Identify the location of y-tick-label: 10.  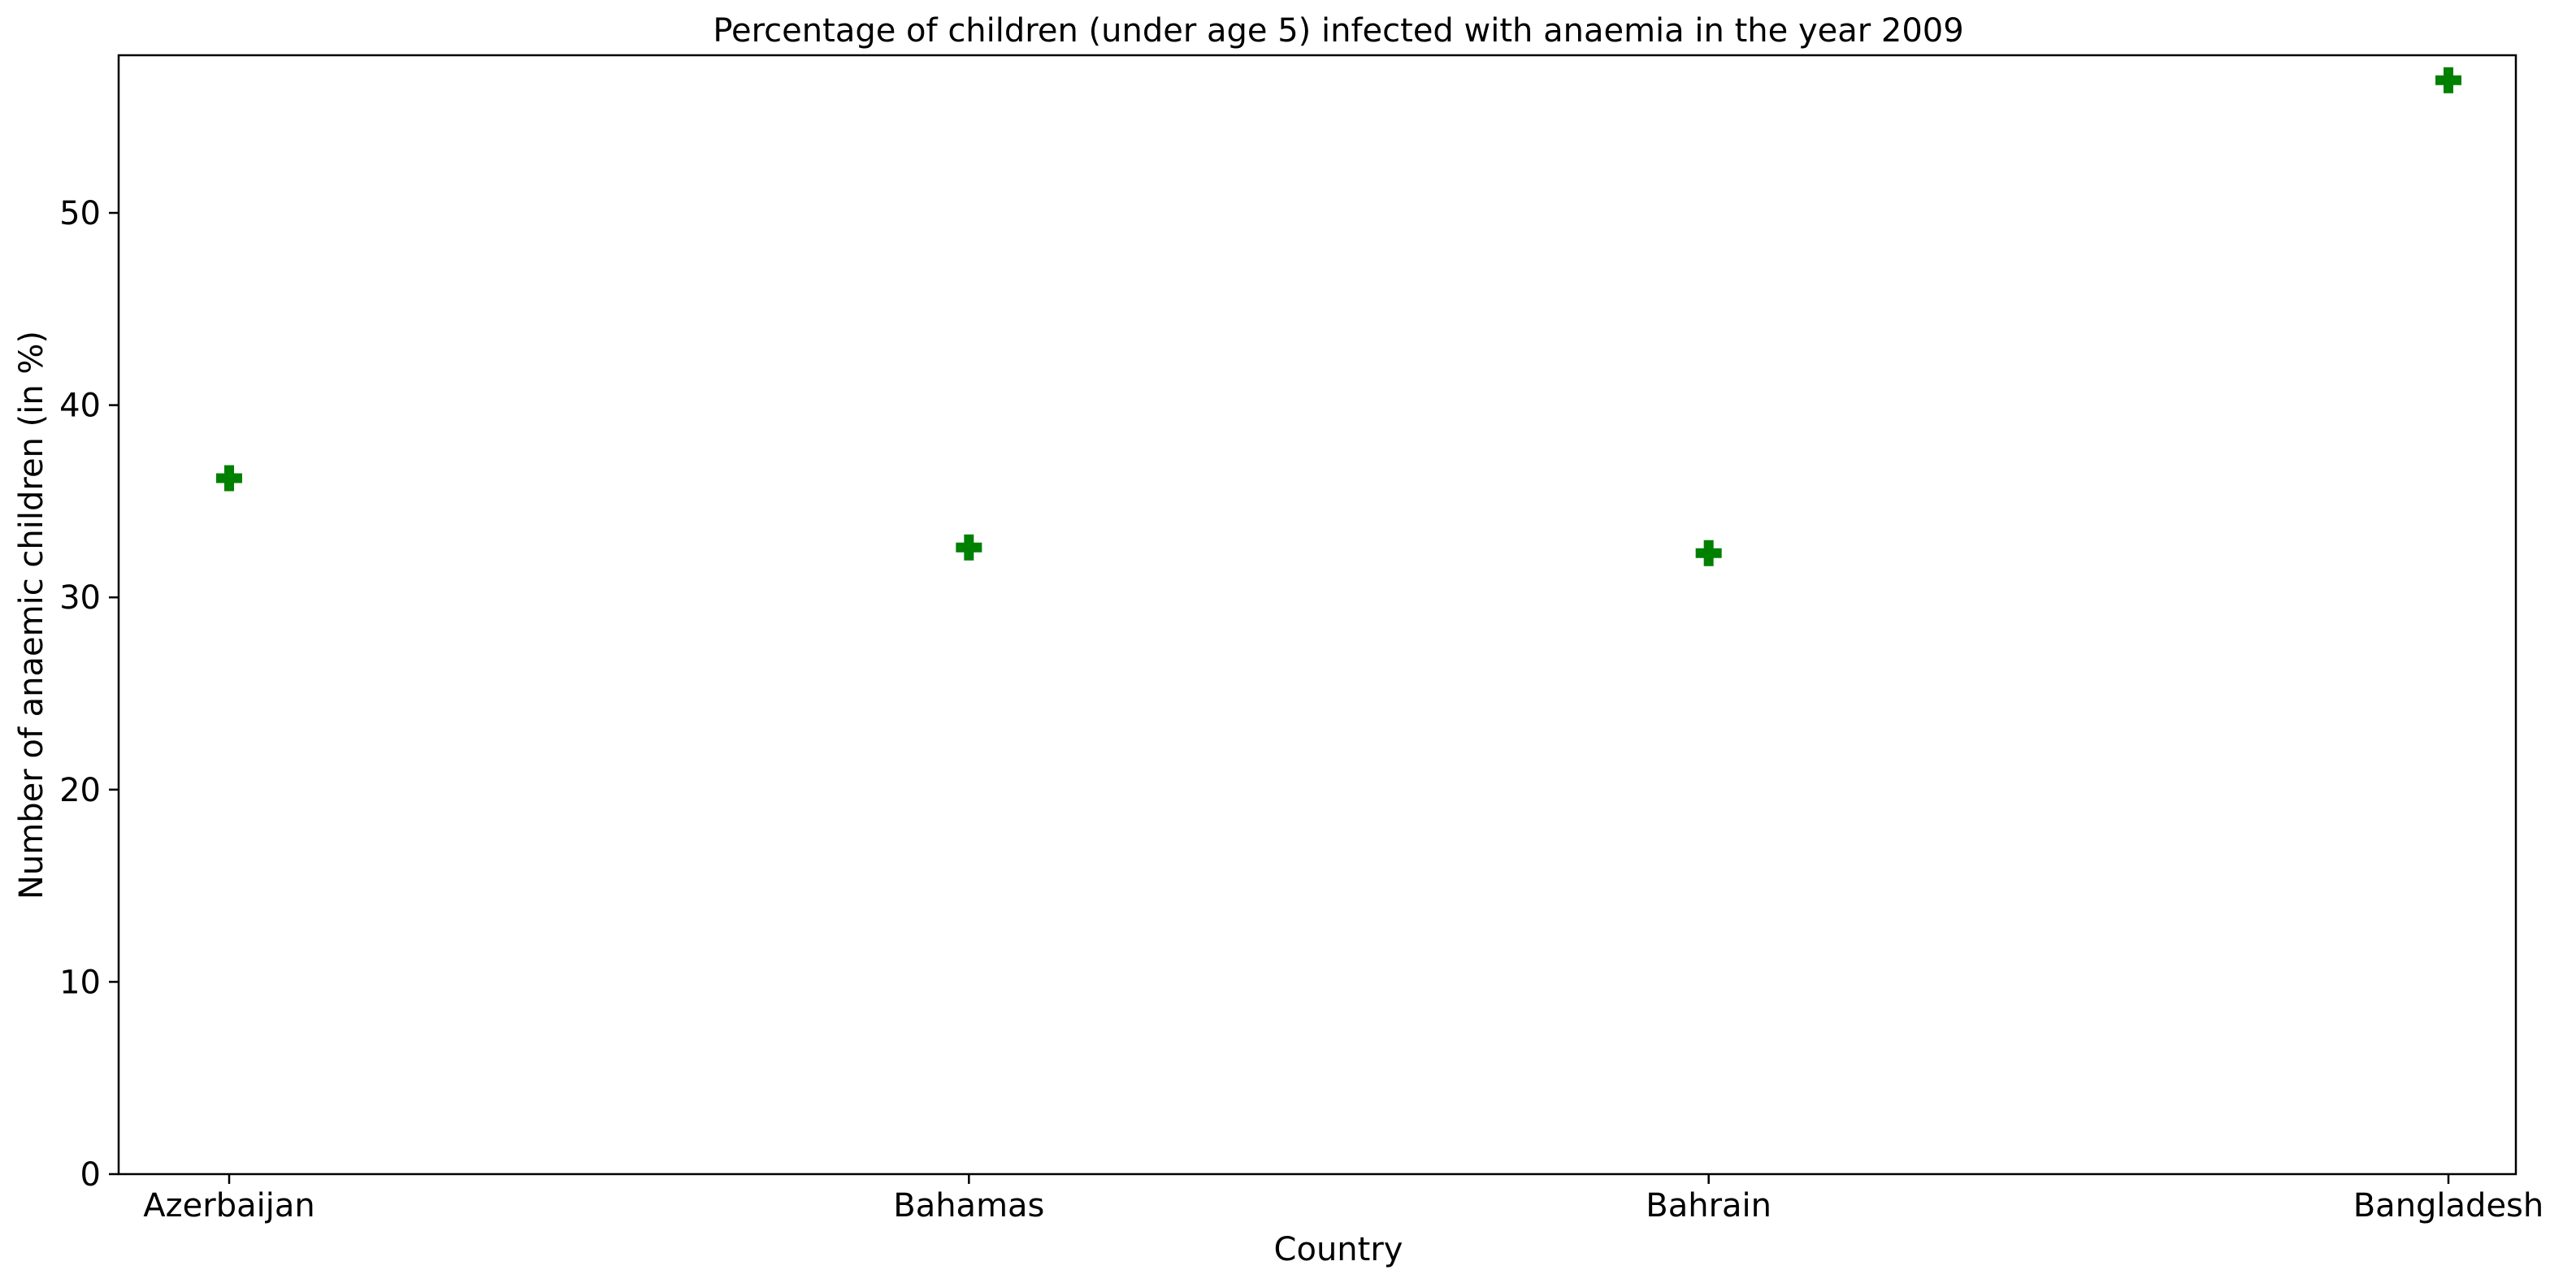
(80, 982).